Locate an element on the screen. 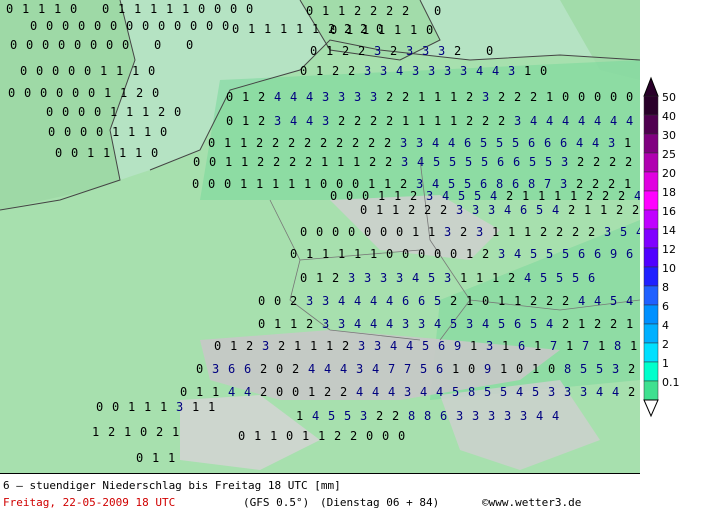 The image size is (704, 513). grid-value: 7 is located at coordinates (407, 369).